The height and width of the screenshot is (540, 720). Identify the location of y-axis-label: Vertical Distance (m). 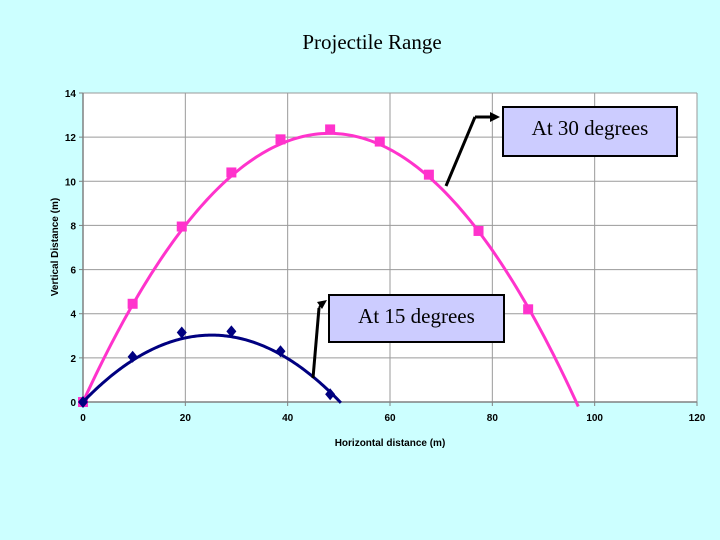
(55, 247).